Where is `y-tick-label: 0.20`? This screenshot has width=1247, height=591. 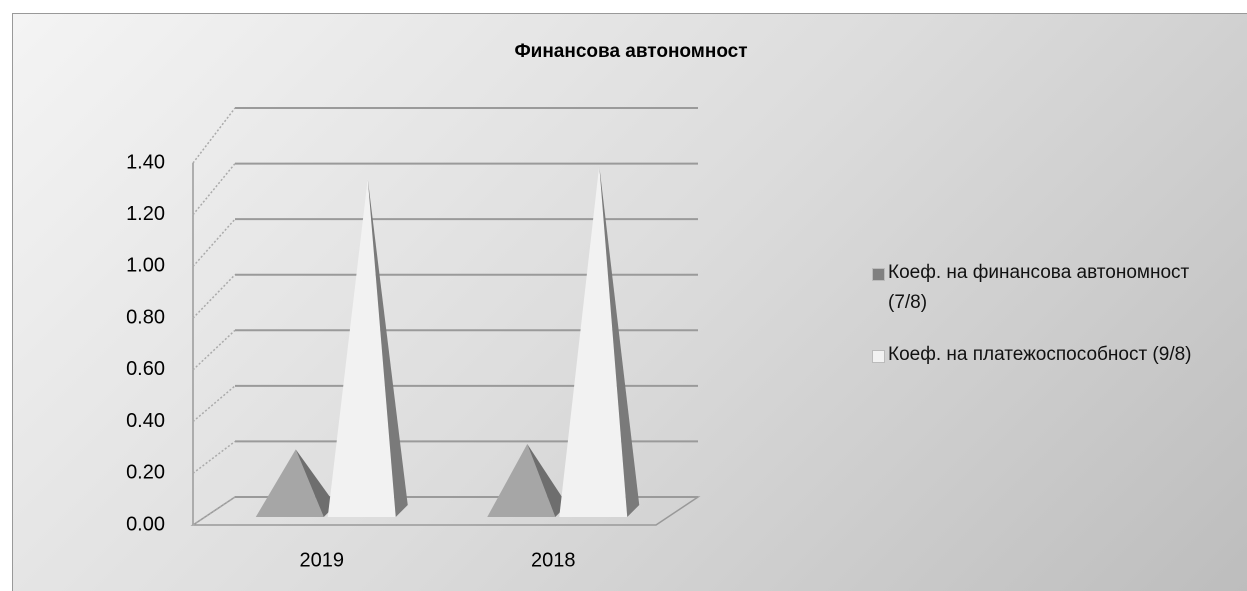 y-tick-label: 0.20 is located at coordinates (145, 473).